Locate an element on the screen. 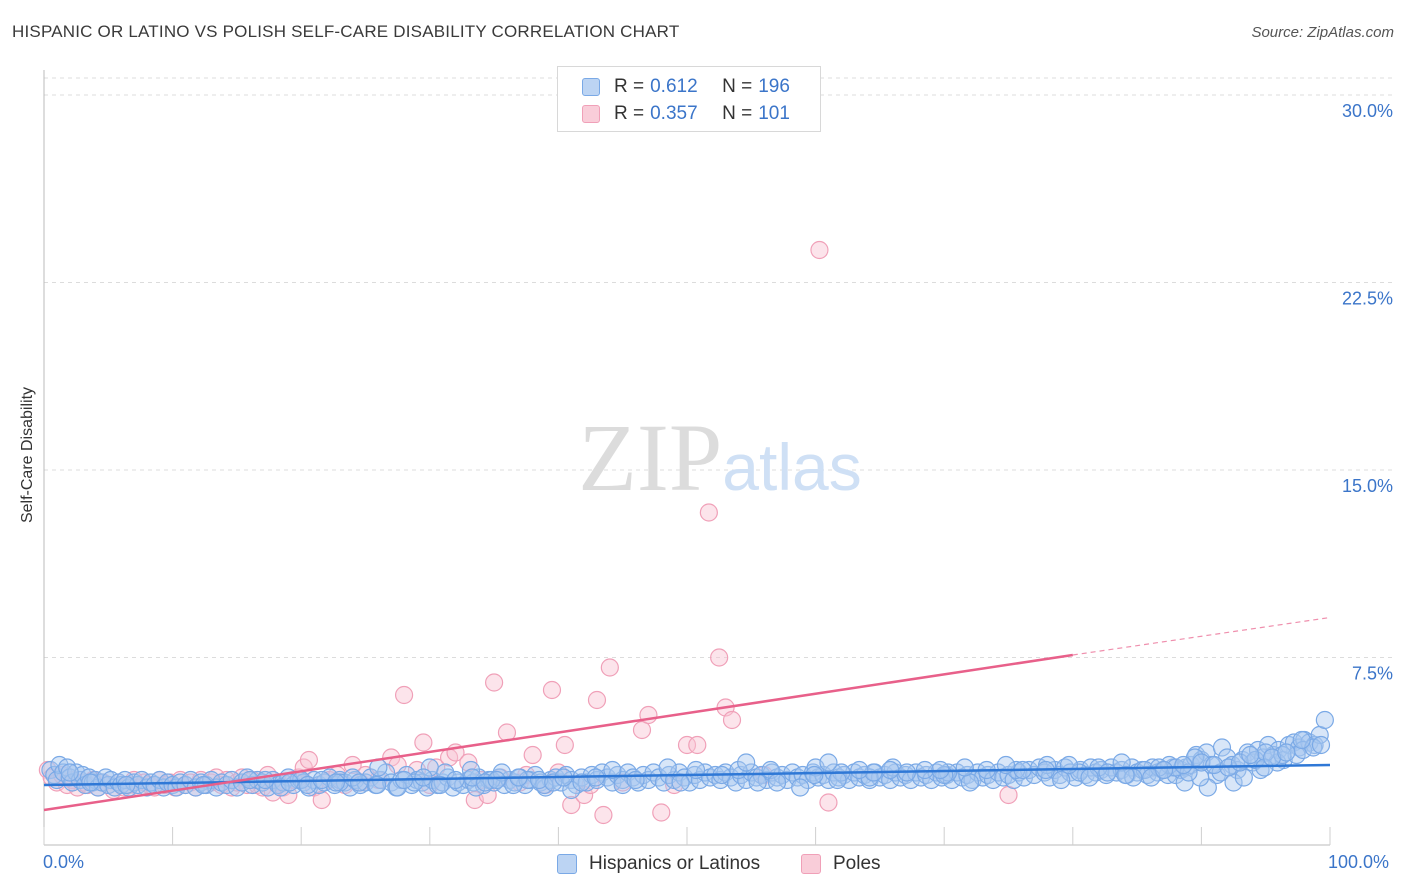  trend-line-hispanics is located at coordinates (687, 775).